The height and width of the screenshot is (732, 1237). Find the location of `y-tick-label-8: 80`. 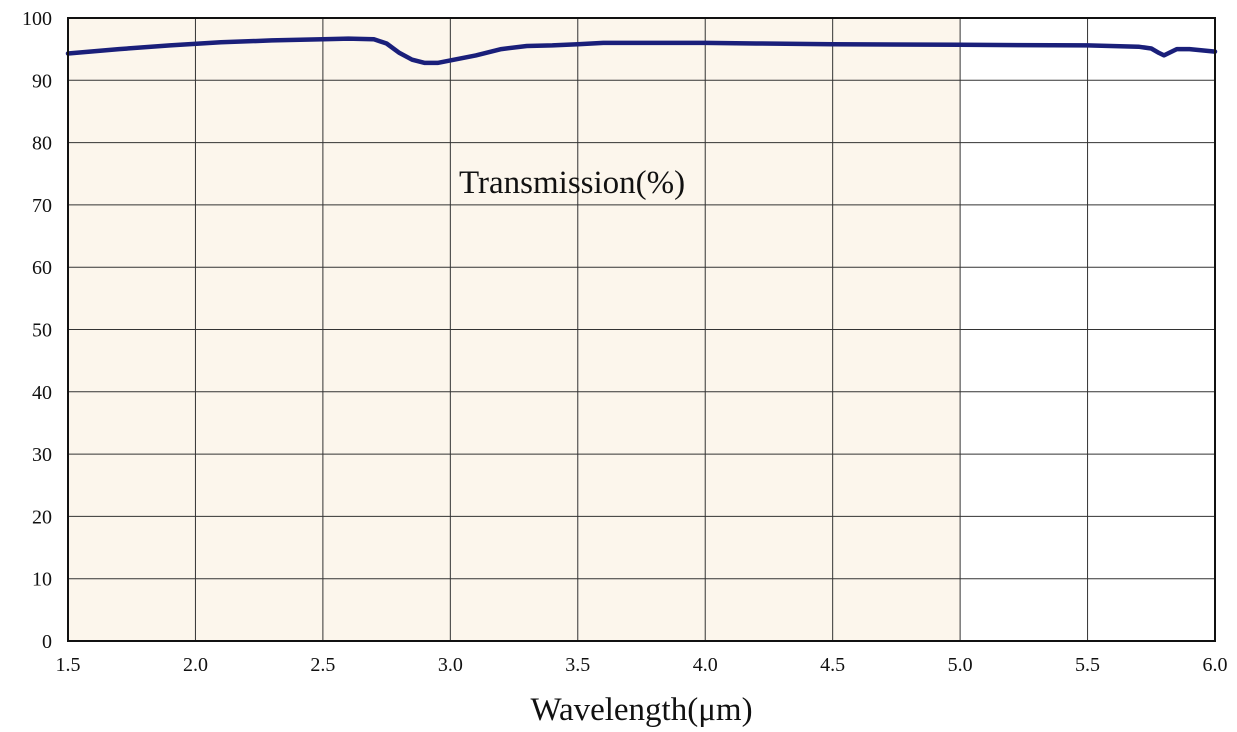

y-tick-label-8: 80 is located at coordinates (42, 144).